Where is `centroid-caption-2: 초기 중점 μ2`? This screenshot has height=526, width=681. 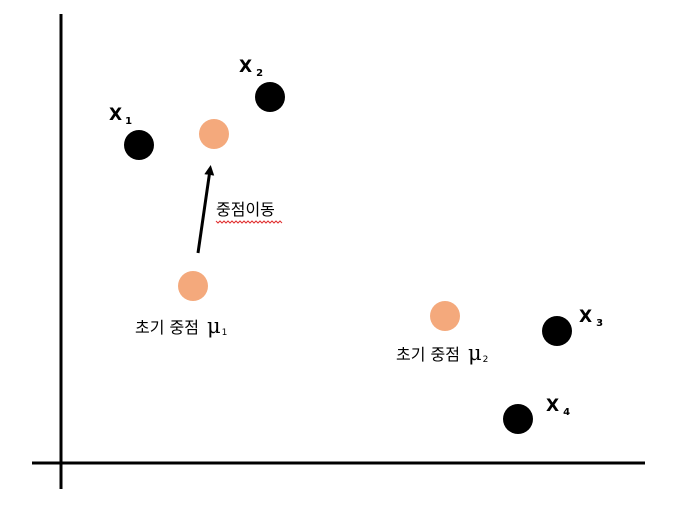
centroid-caption-2: 초기 중점 μ2 is located at coordinates (442, 353).